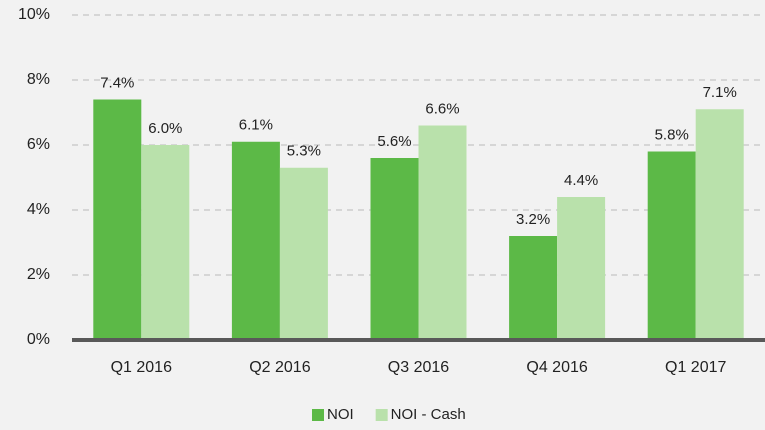  Describe the element at coordinates (394, 141) in the screenshot. I see `value-label: 5.6%` at that location.